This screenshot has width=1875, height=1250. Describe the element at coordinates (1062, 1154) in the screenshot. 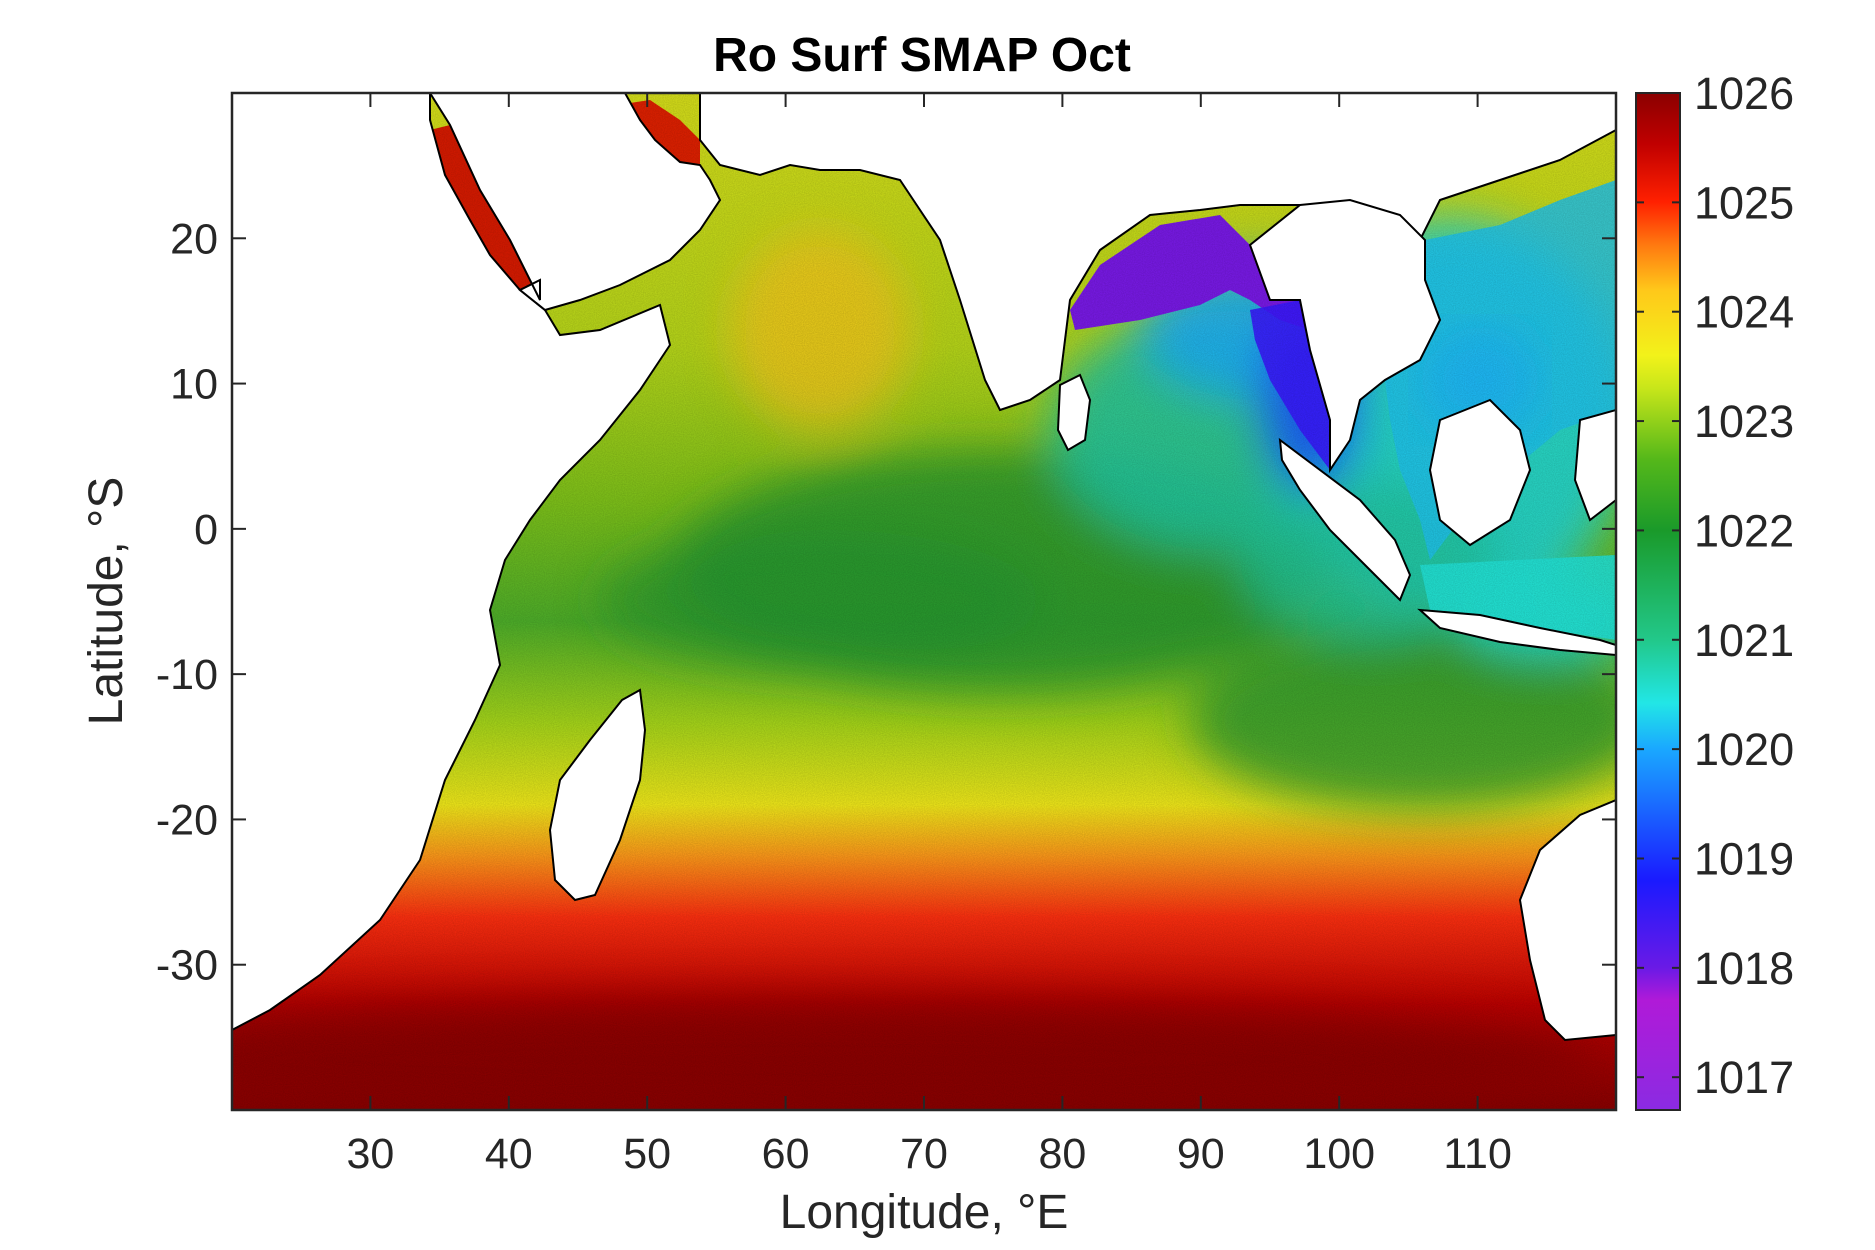

I see `x-tick-label: 80` at that location.